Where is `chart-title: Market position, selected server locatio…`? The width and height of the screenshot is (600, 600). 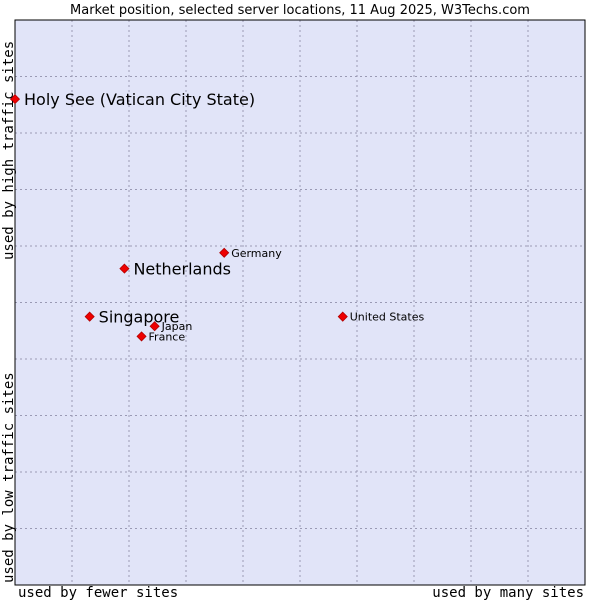 chart-title: Market position, selected server locatio… is located at coordinates (300, 10).